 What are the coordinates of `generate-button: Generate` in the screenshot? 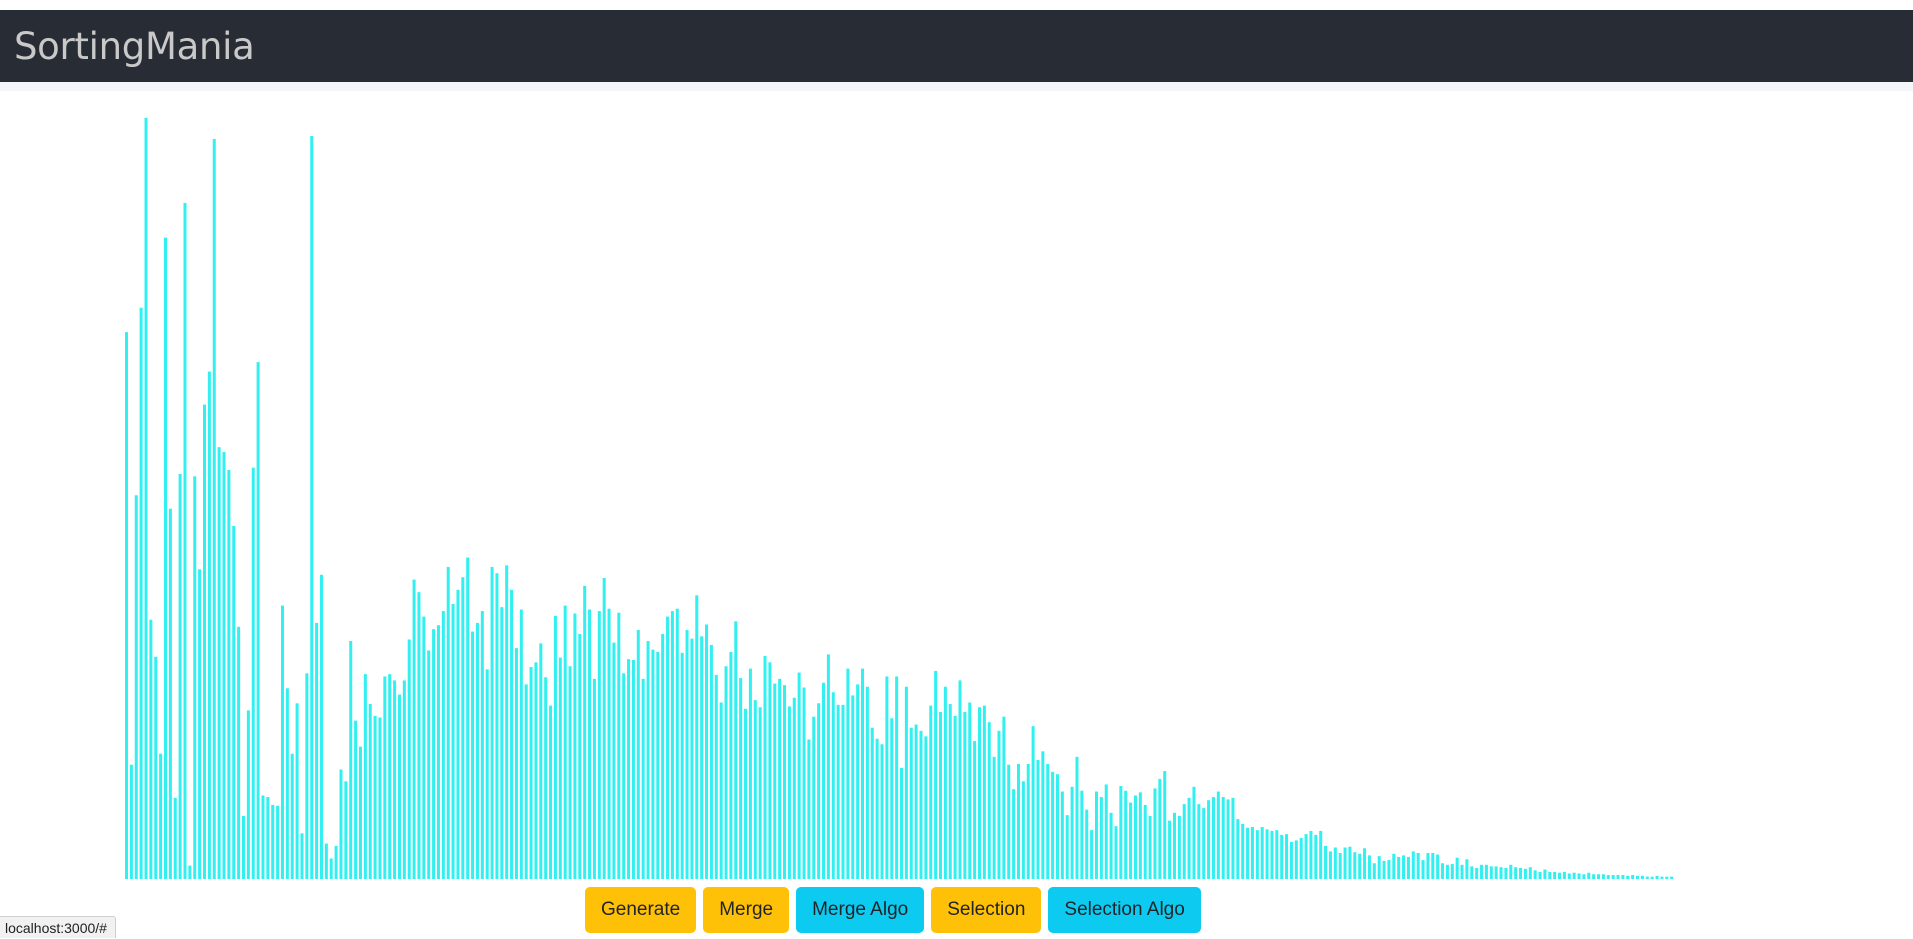 It's located at (641, 910).